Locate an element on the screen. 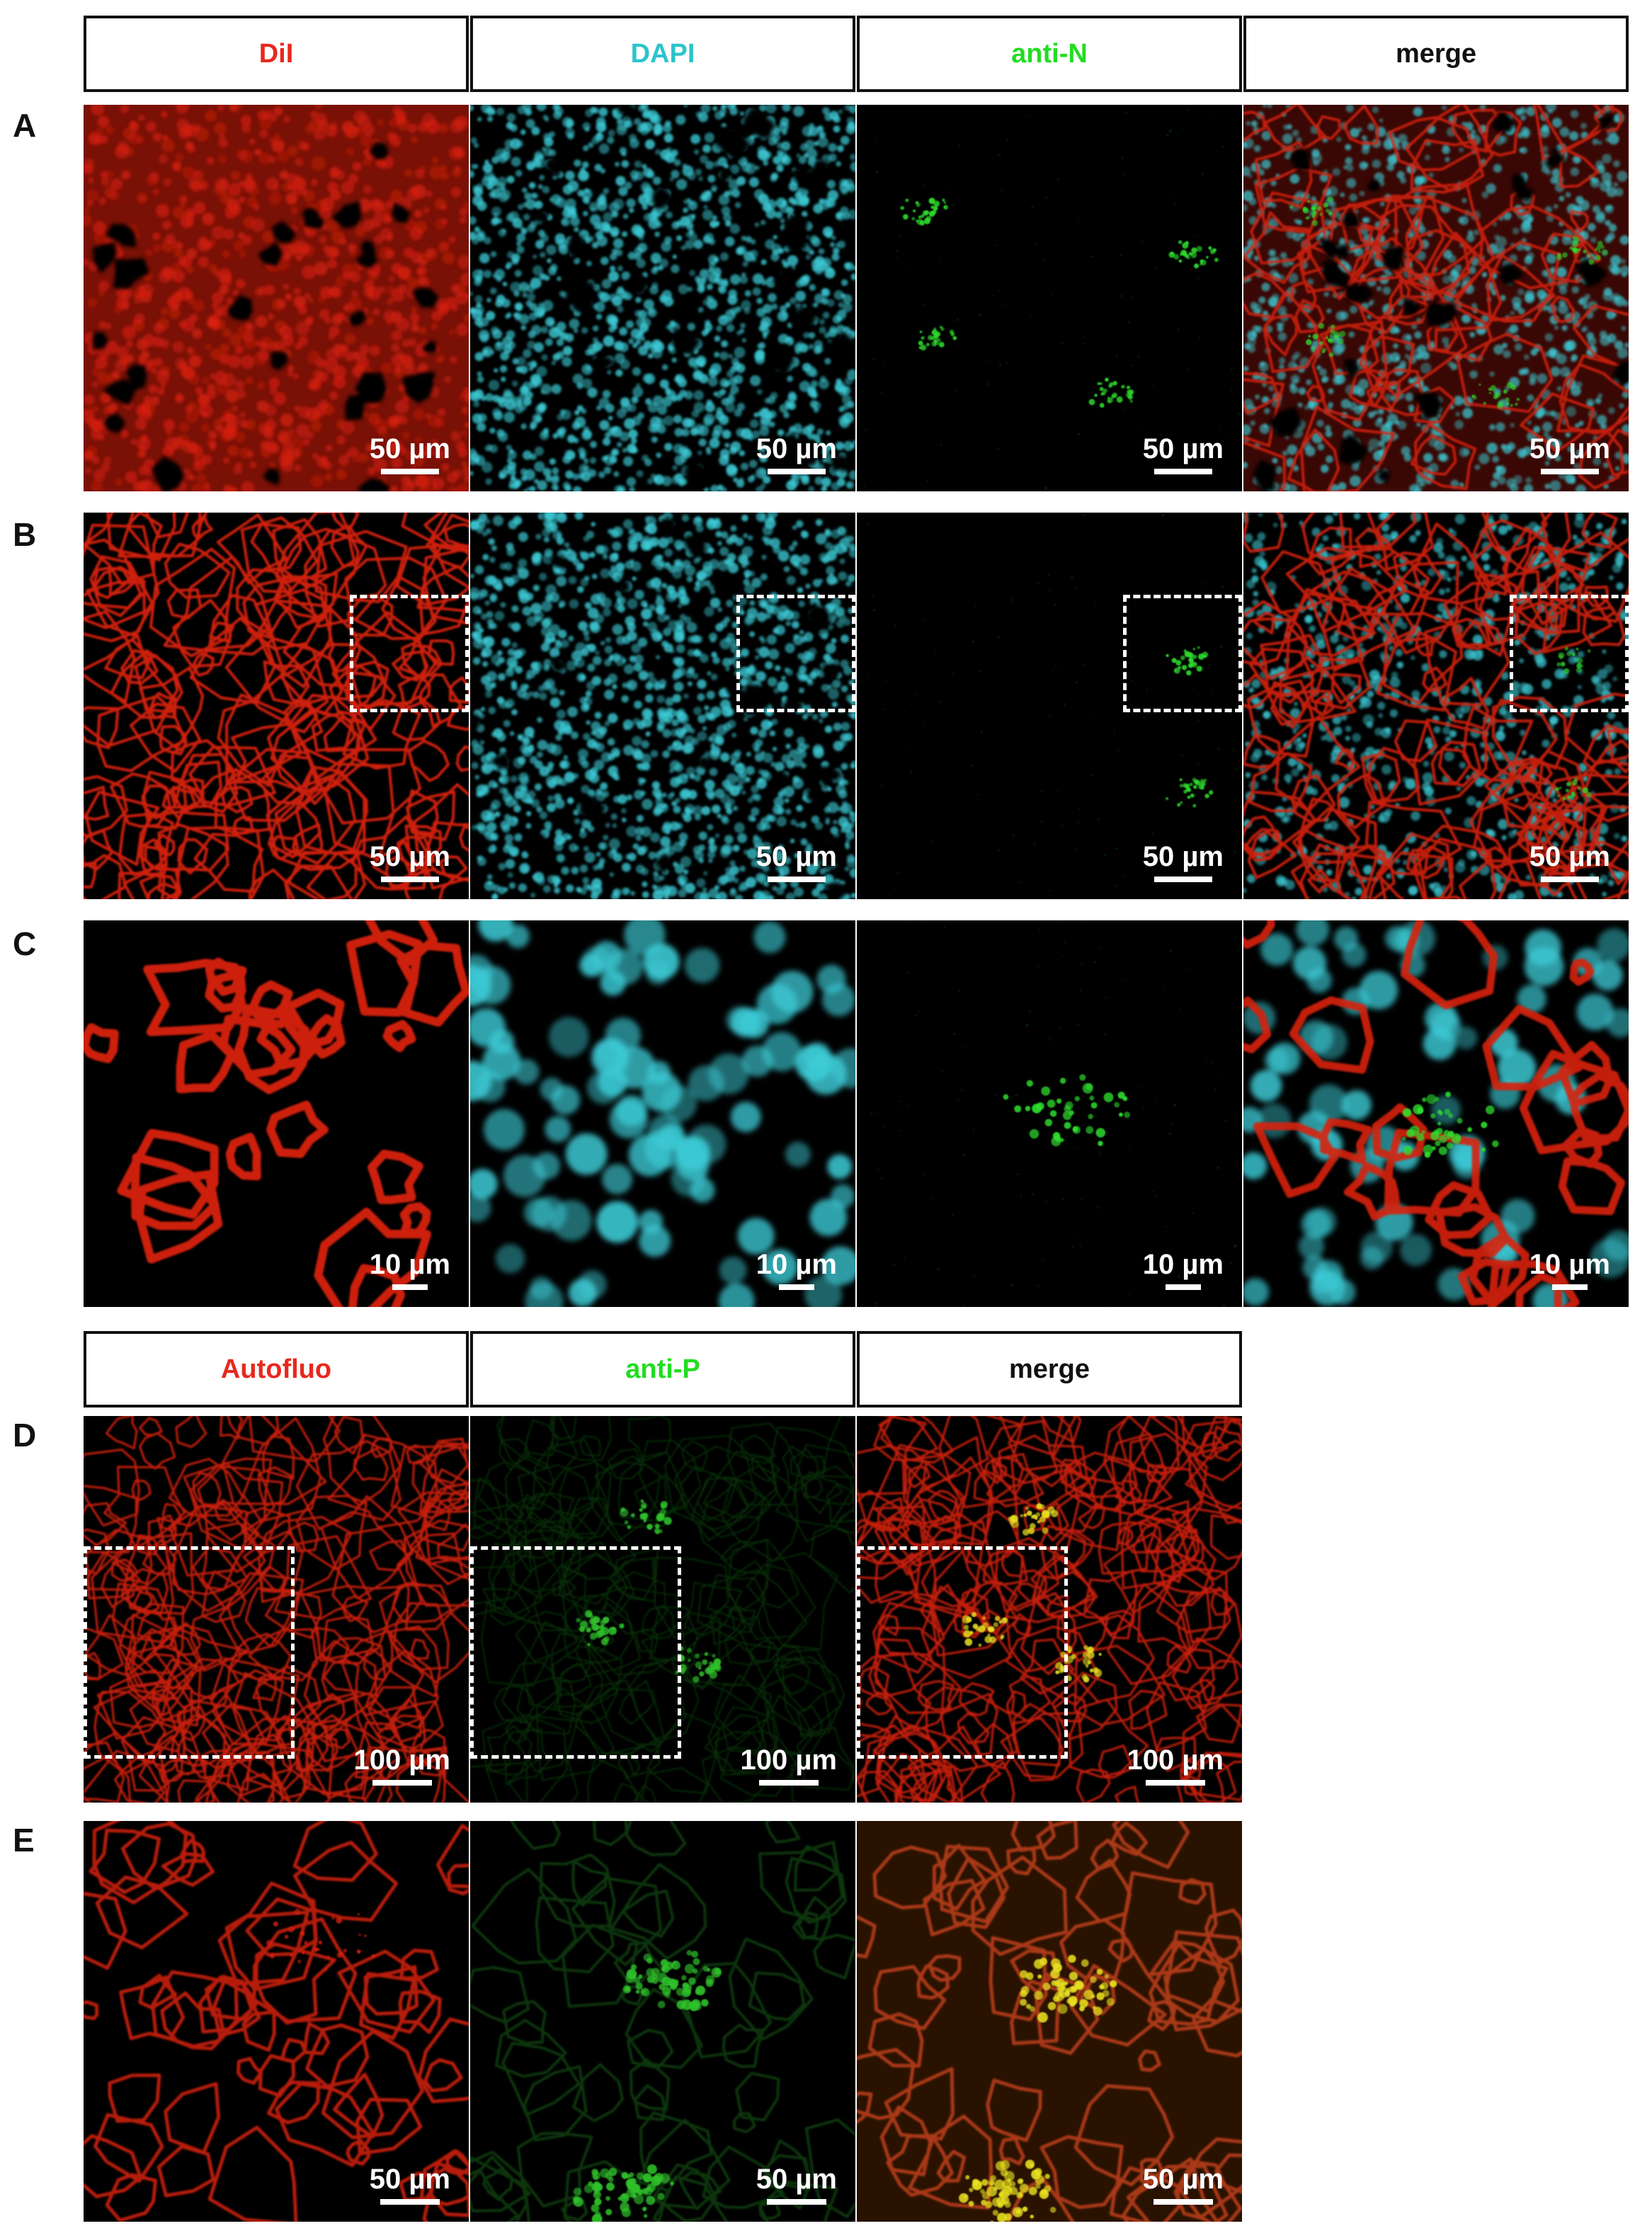  header-anti-n: anti-N is located at coordinates (1049, 54).